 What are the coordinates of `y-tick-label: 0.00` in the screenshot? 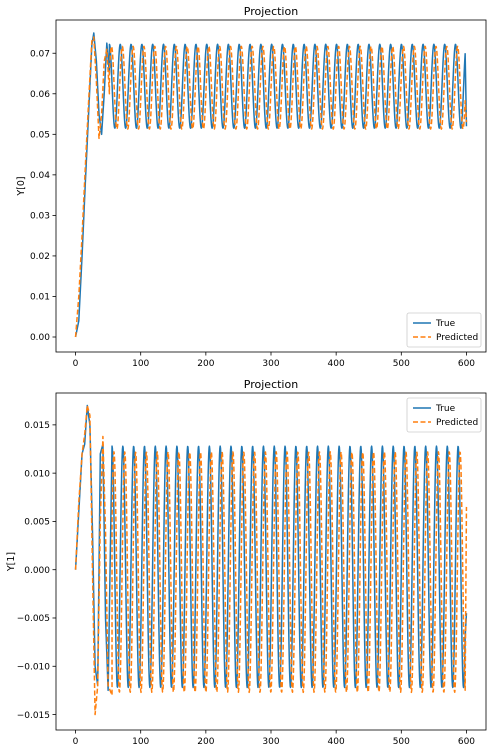 It's located at (40, 338).